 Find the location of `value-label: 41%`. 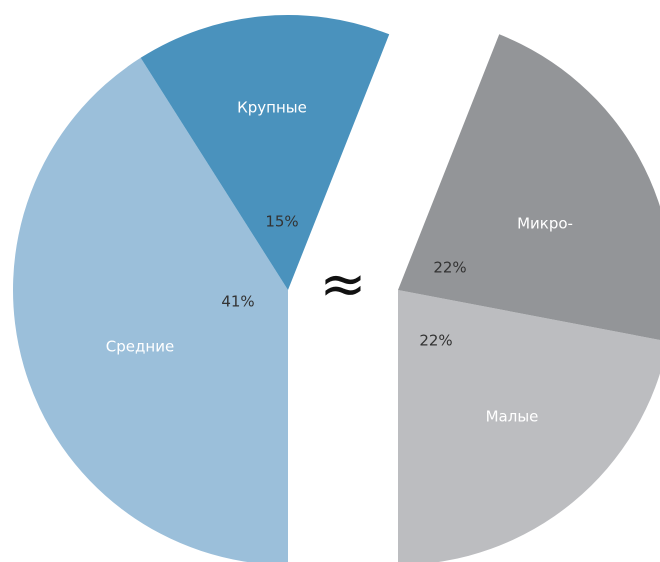

value-label: 41% is located at coordinates (237, 302).